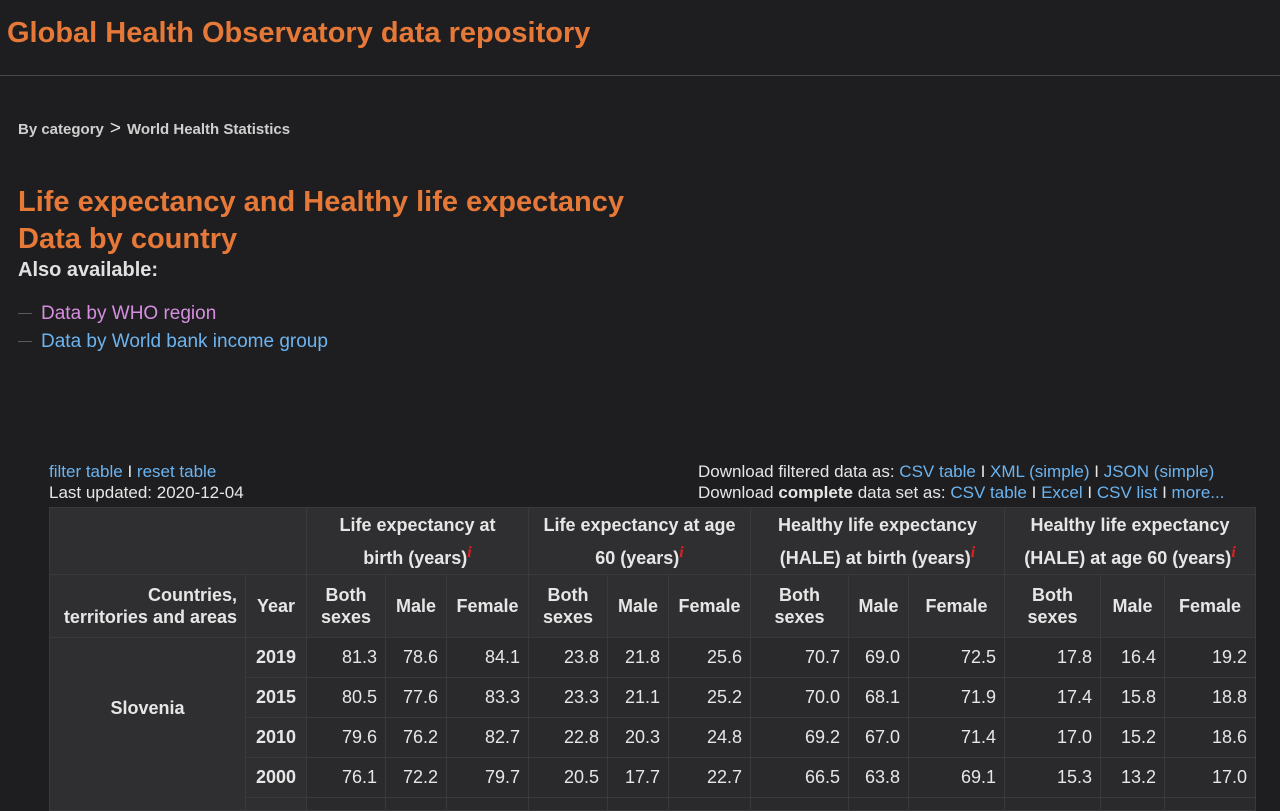  I want to click on column-group-label: birth (years), so click(415, 557).